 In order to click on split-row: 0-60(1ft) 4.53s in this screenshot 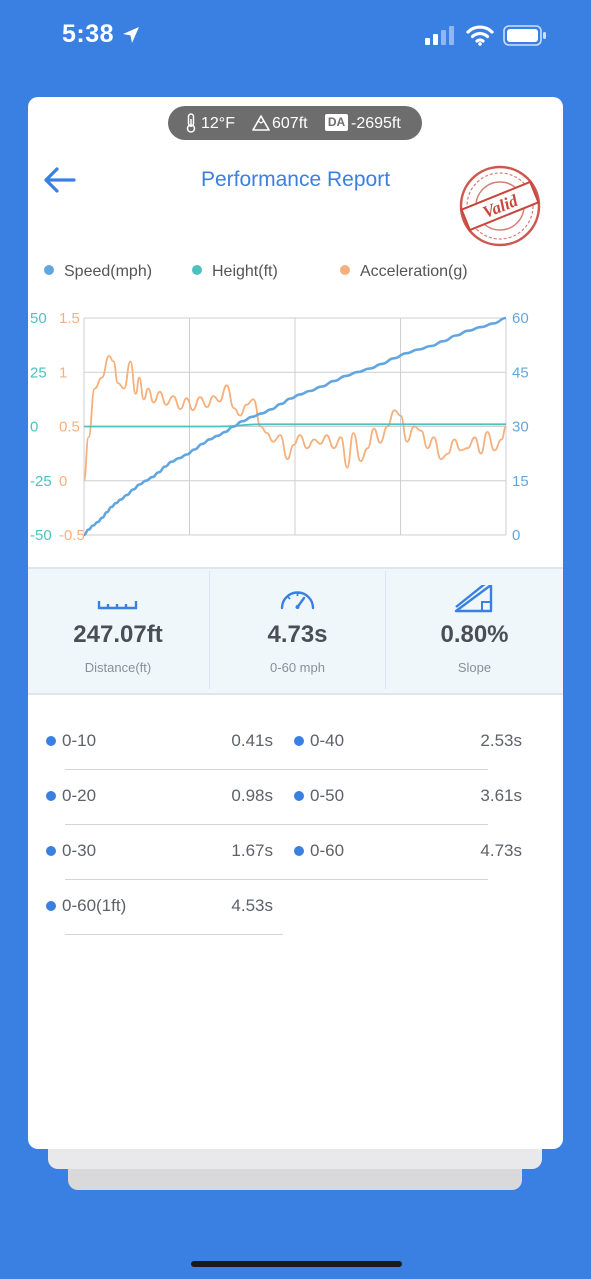, I will do `click(164, 908)`.